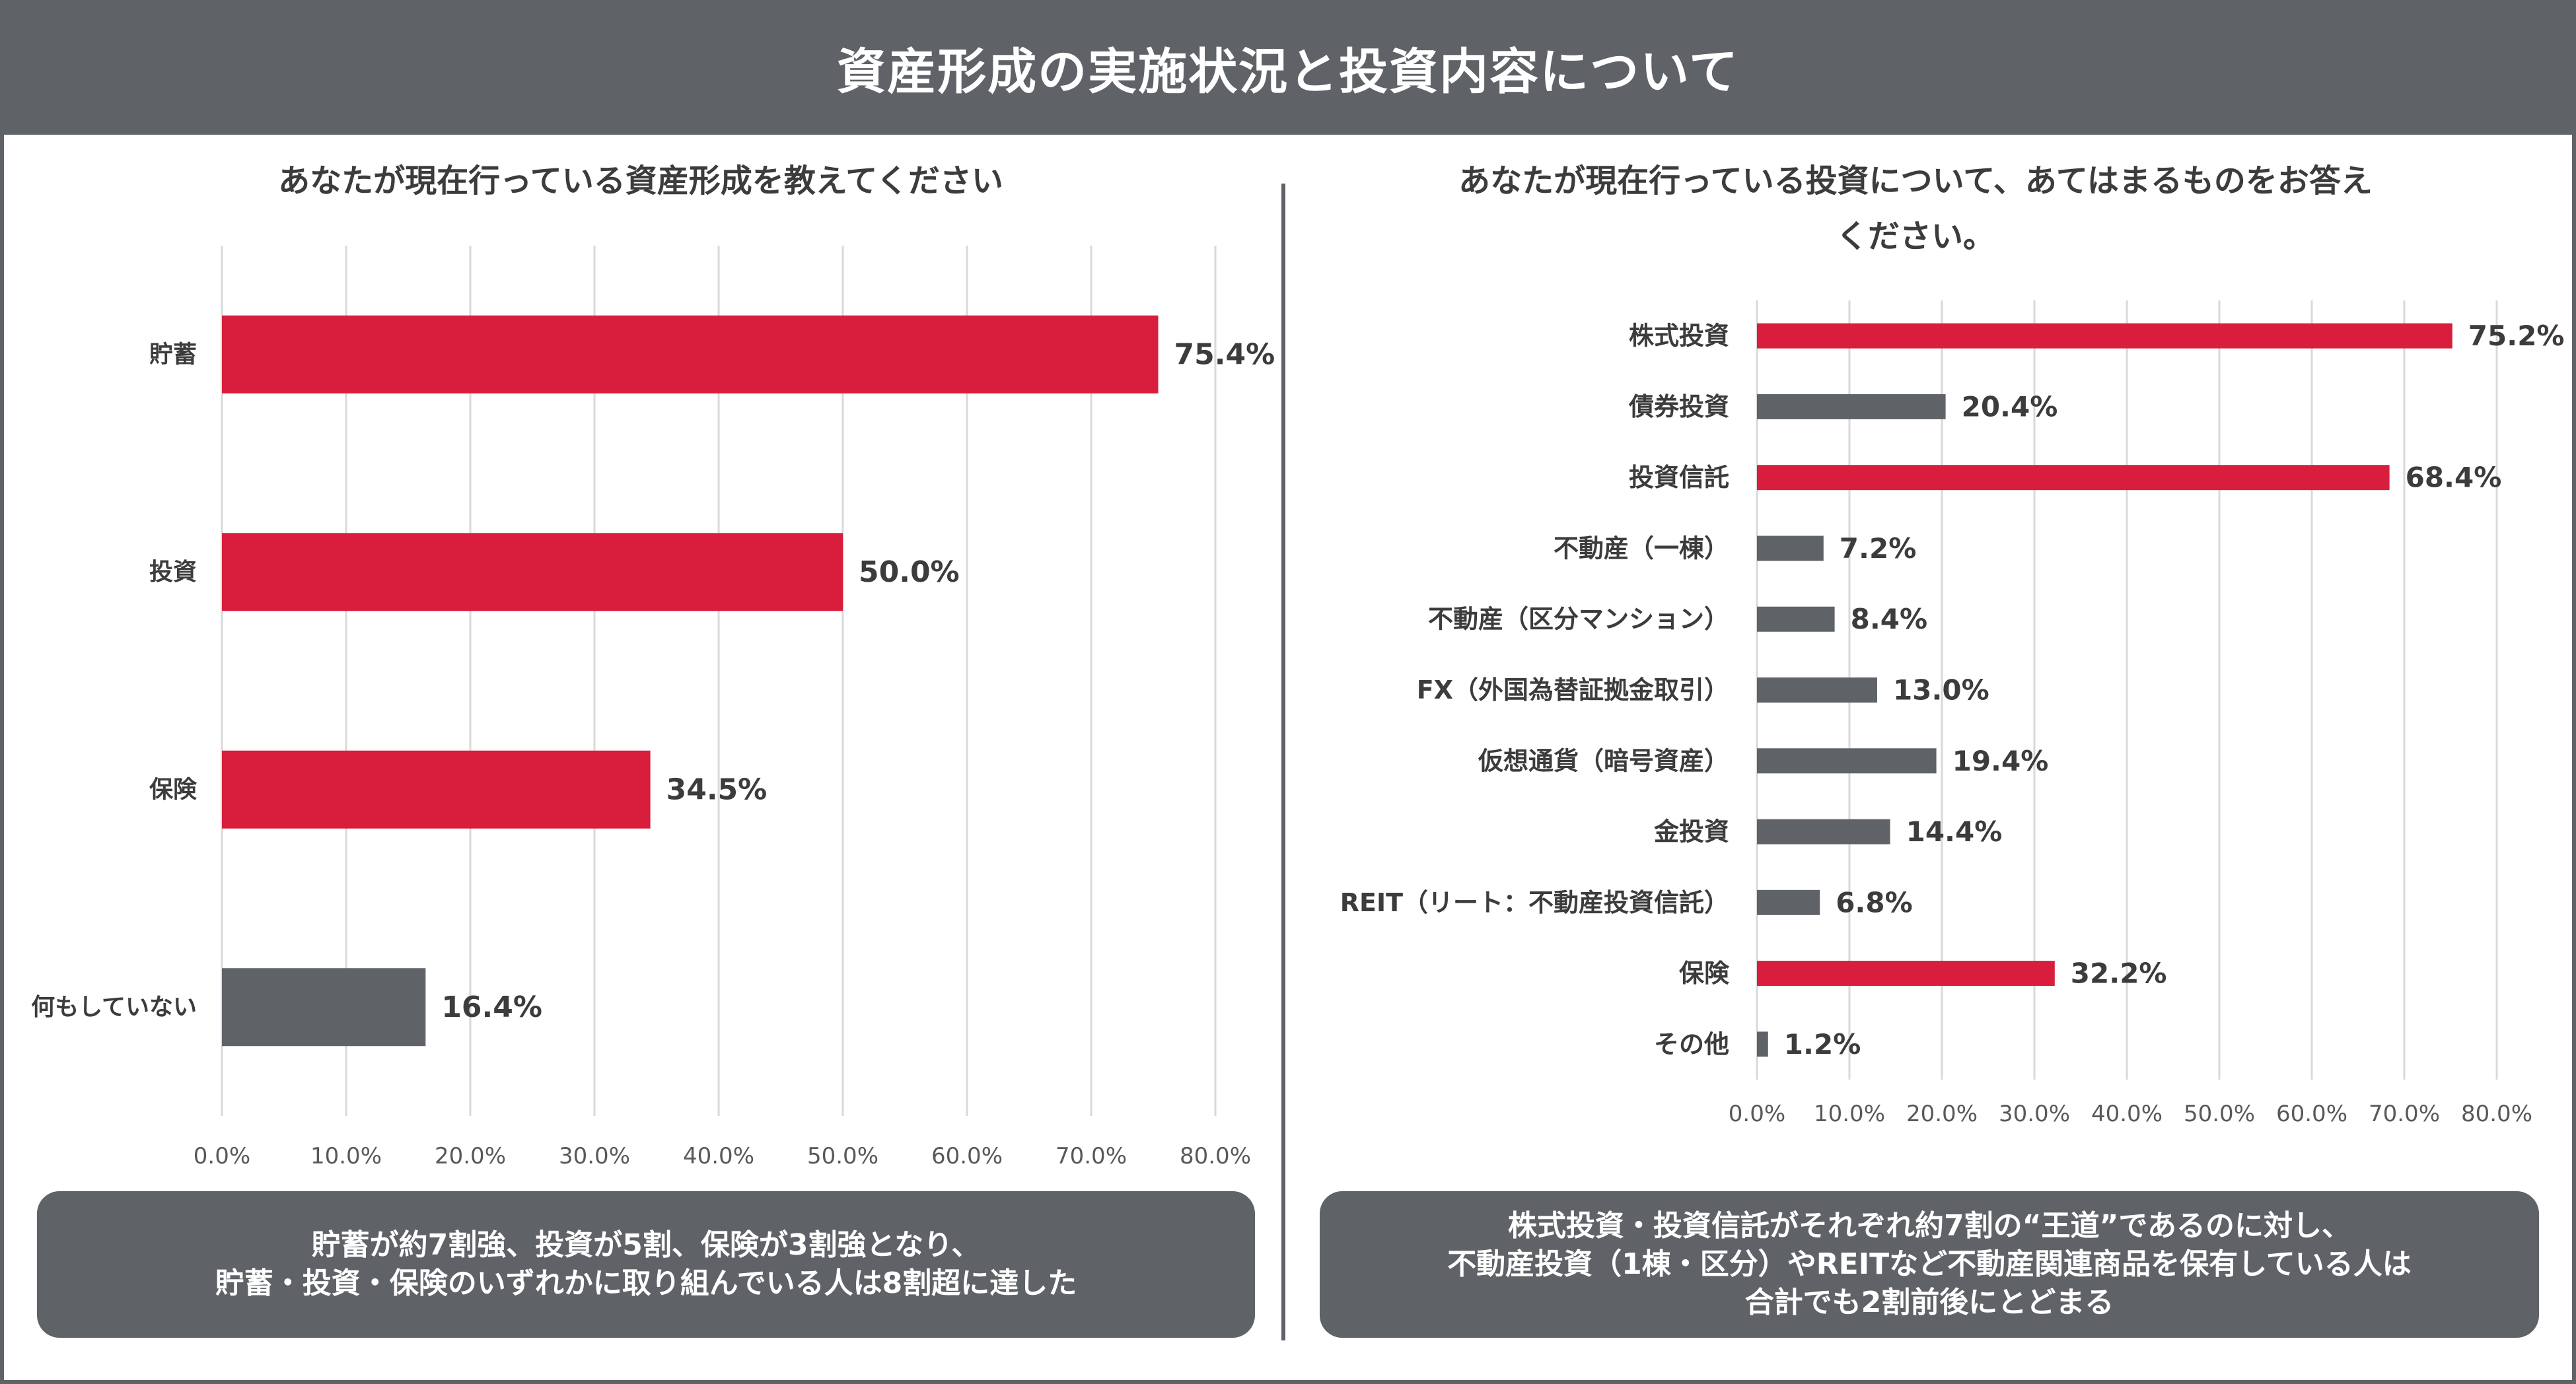  What do you see at coordinates (1679, 478) in the screenshot?
I see `category-label: 投資信託` at bounding box center [1679, 478].